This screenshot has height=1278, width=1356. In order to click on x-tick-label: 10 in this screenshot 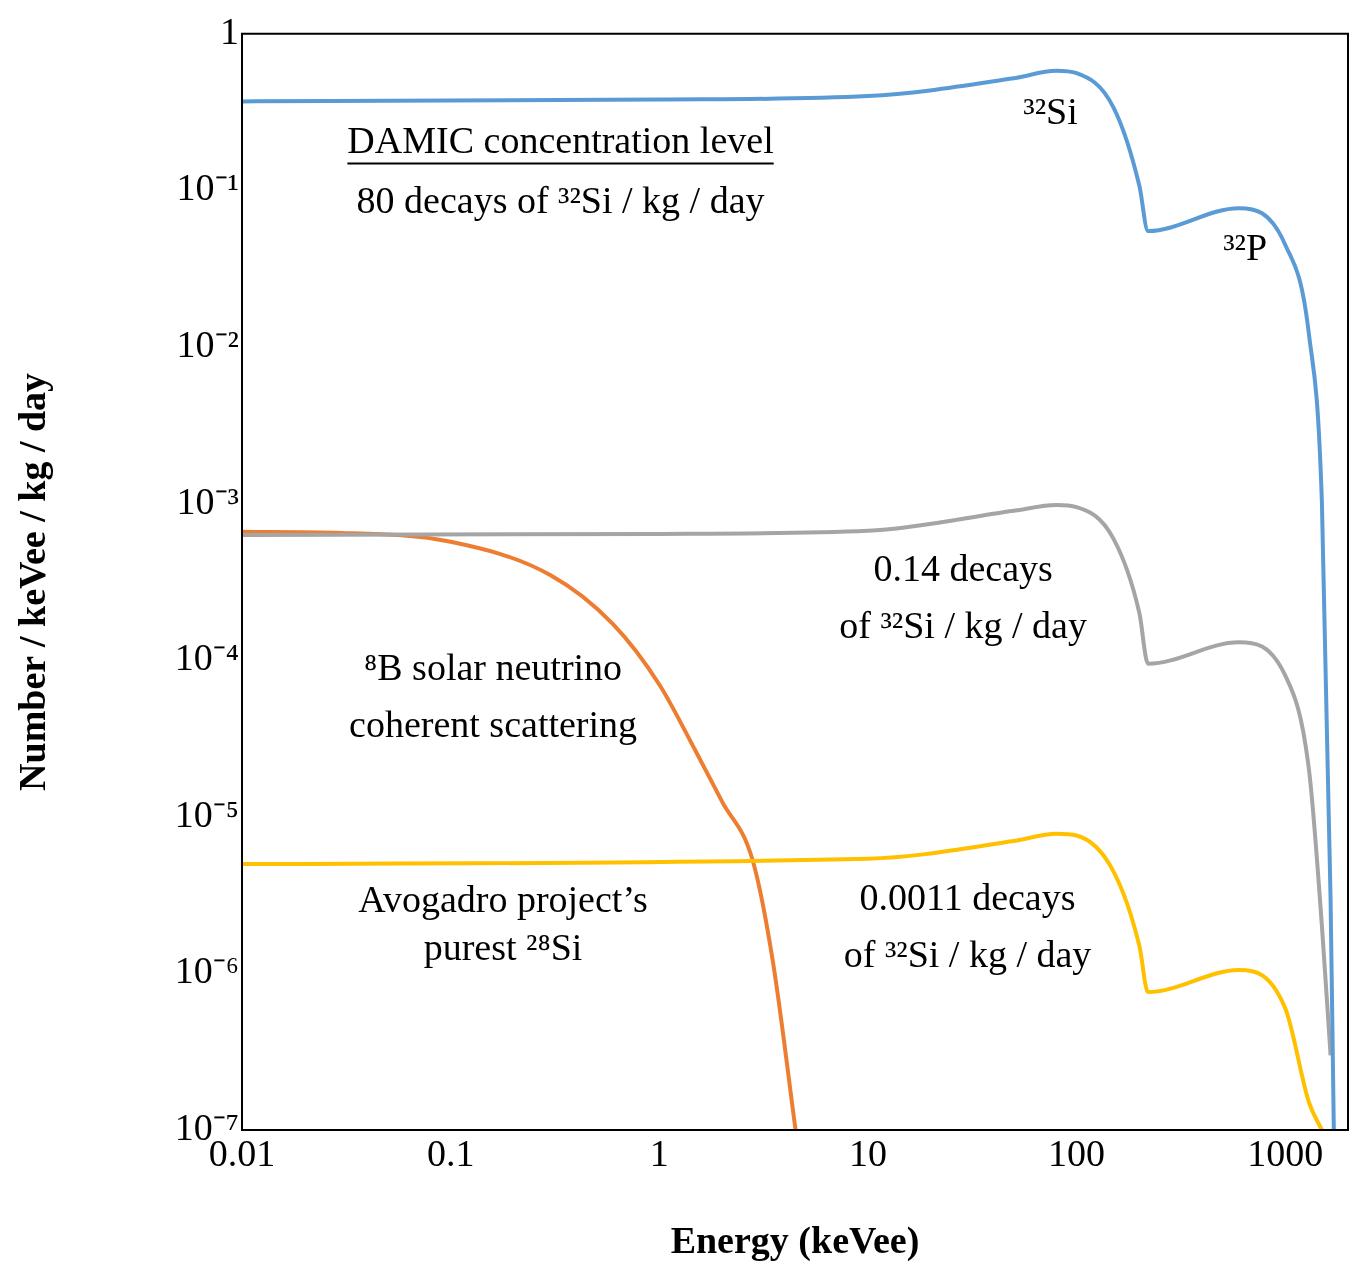, I will do `click(867, 1152)`.